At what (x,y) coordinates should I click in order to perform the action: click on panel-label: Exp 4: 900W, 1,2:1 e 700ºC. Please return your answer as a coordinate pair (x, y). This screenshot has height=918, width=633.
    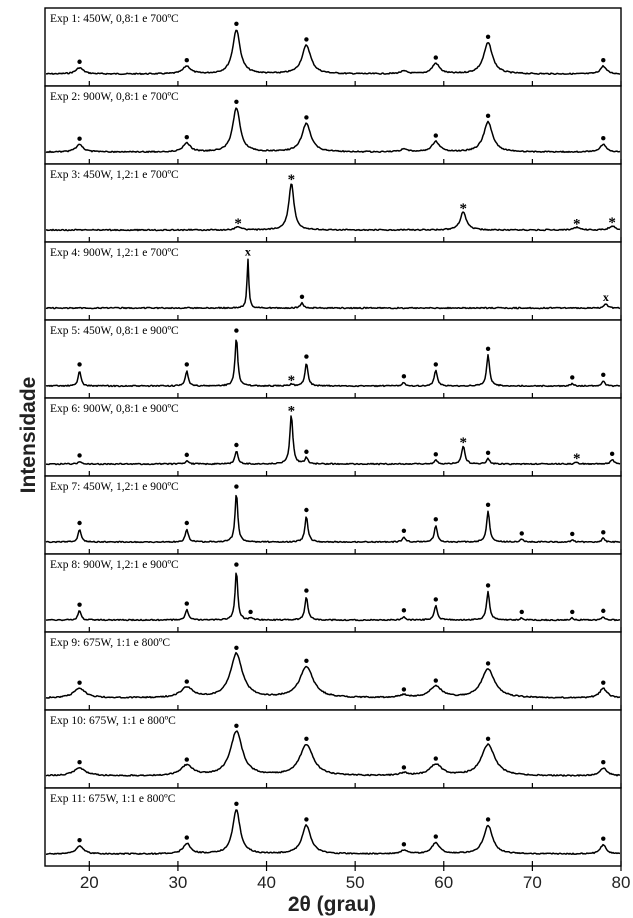
    Looking at the image, I should click on (114, 253).